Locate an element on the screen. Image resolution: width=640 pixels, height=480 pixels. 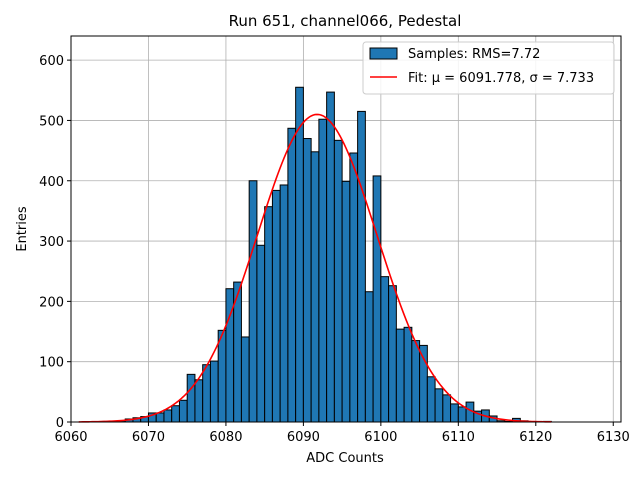
y-axis-ticks: 0 100 200 300 400 500 600 is located at coordinates (55, 242).